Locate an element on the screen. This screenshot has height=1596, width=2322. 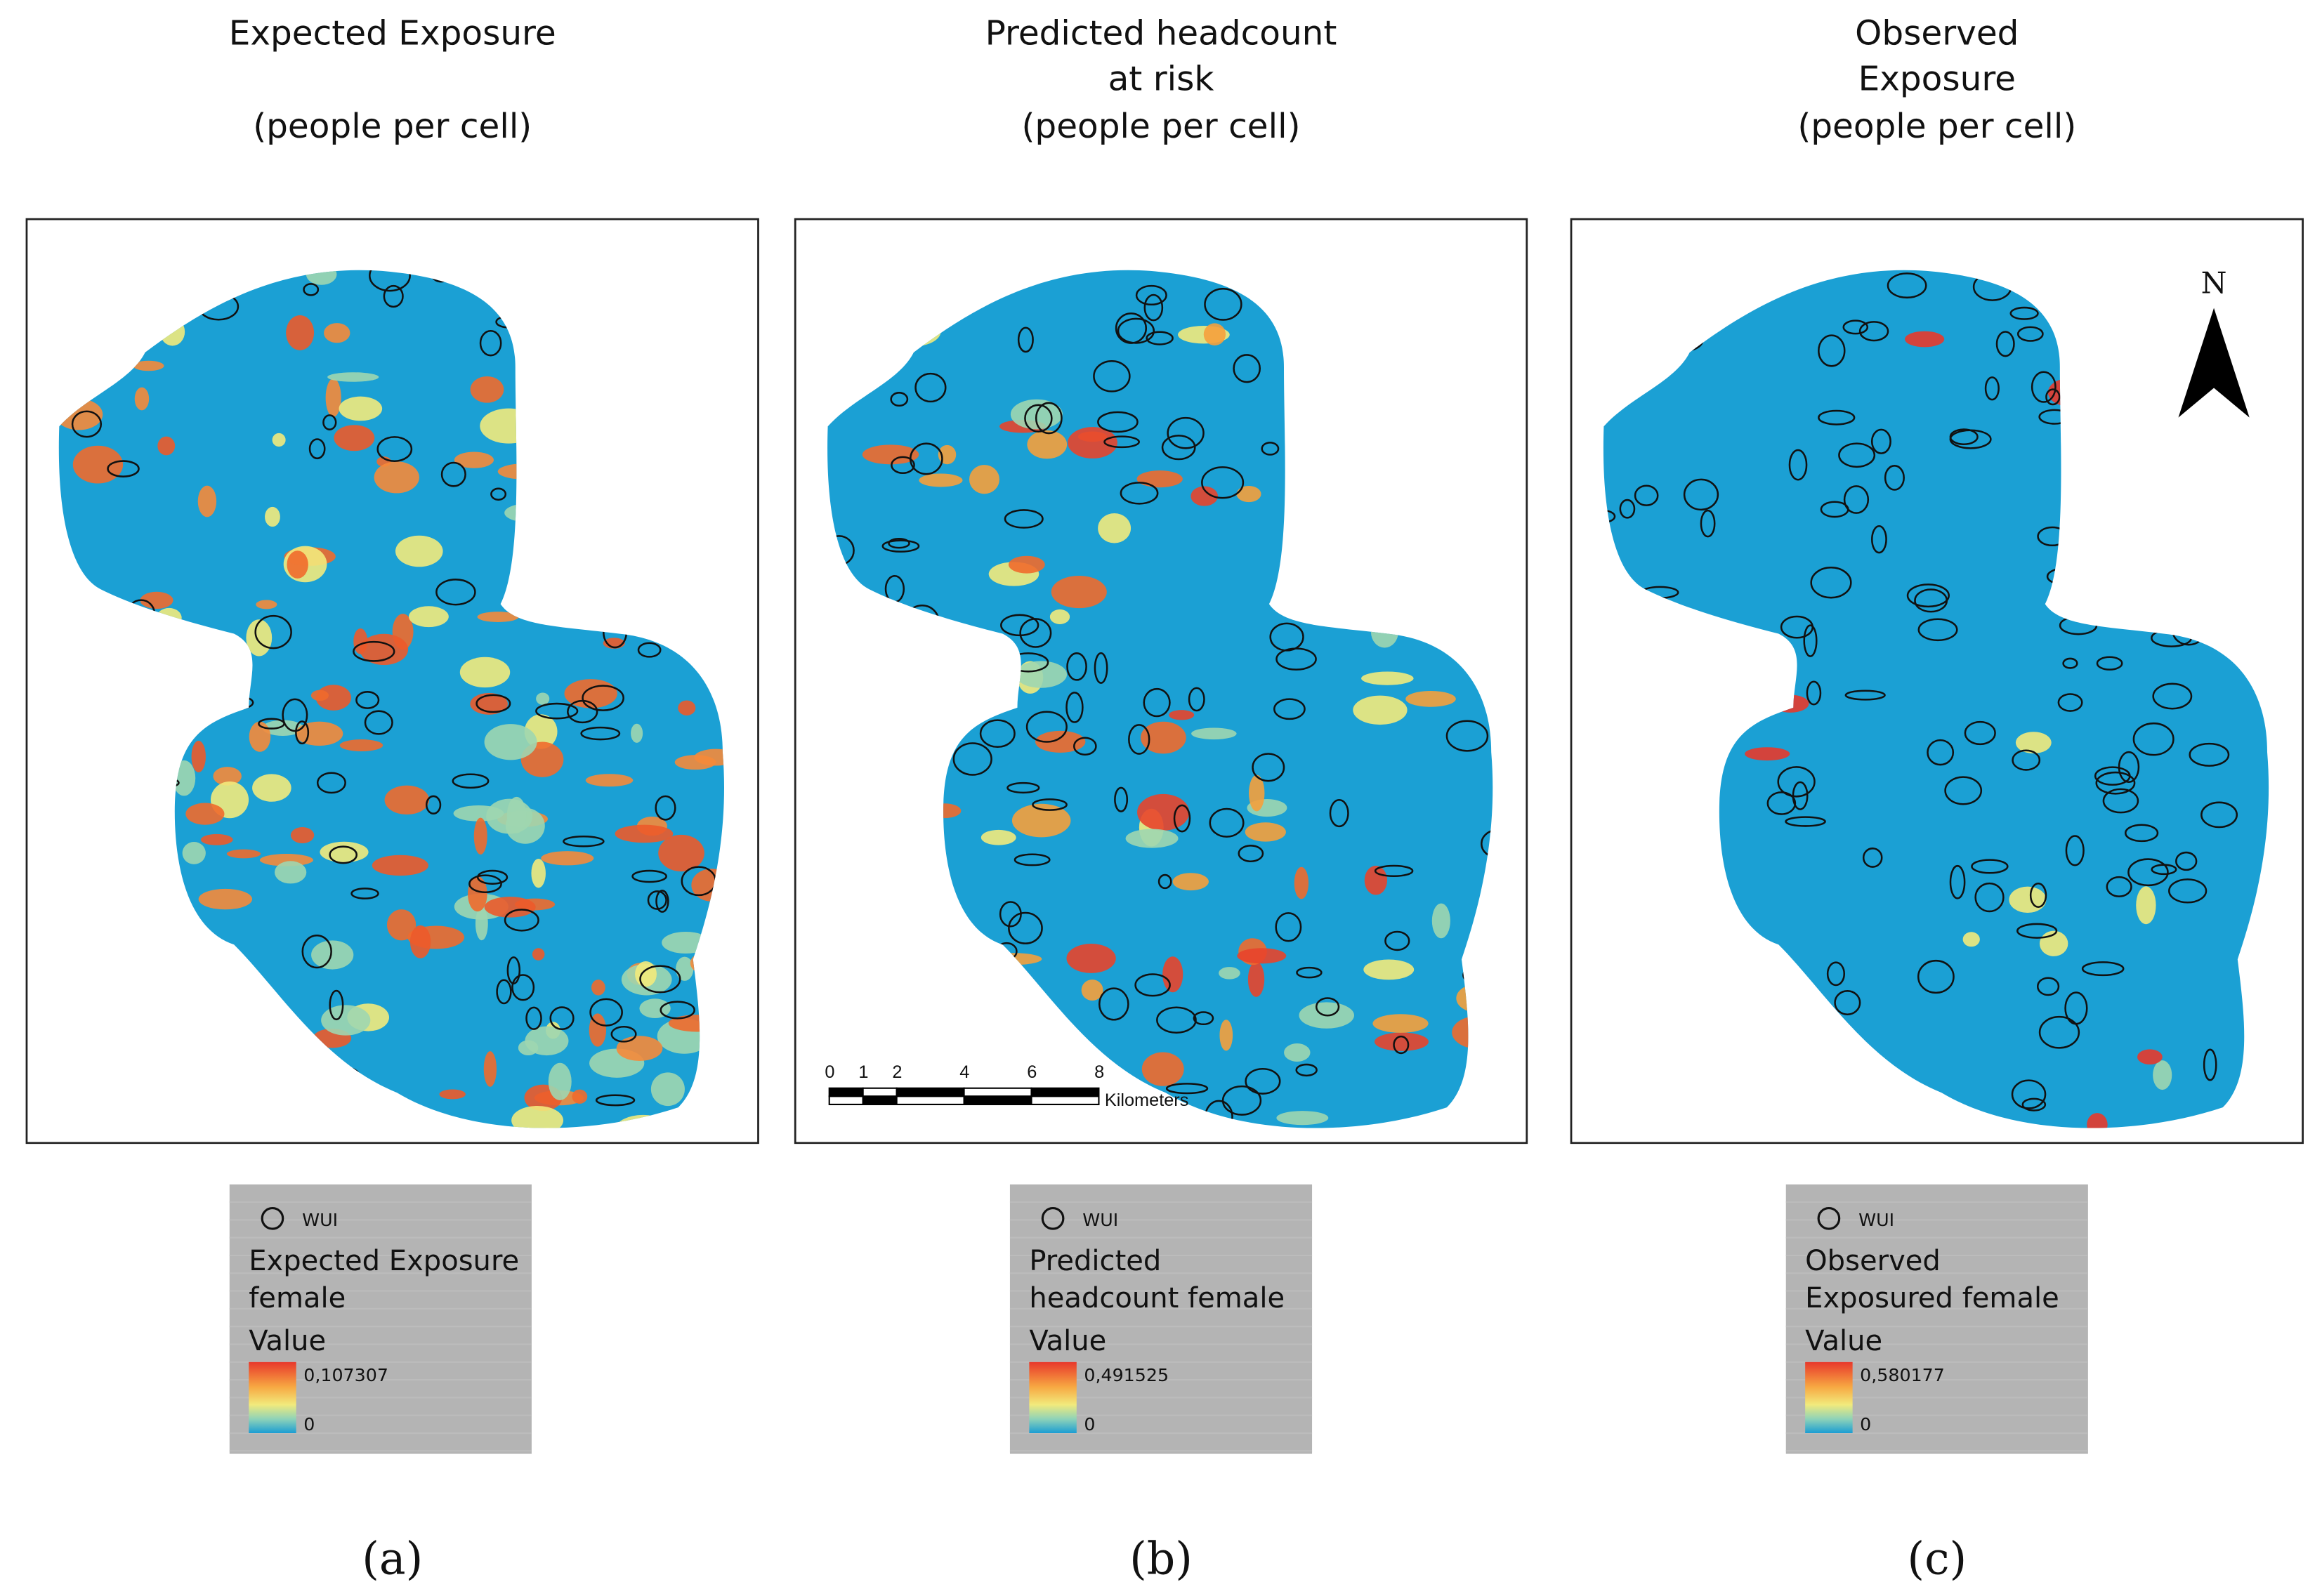
legend-title: Observed is located at coordinates (1873, 1261).